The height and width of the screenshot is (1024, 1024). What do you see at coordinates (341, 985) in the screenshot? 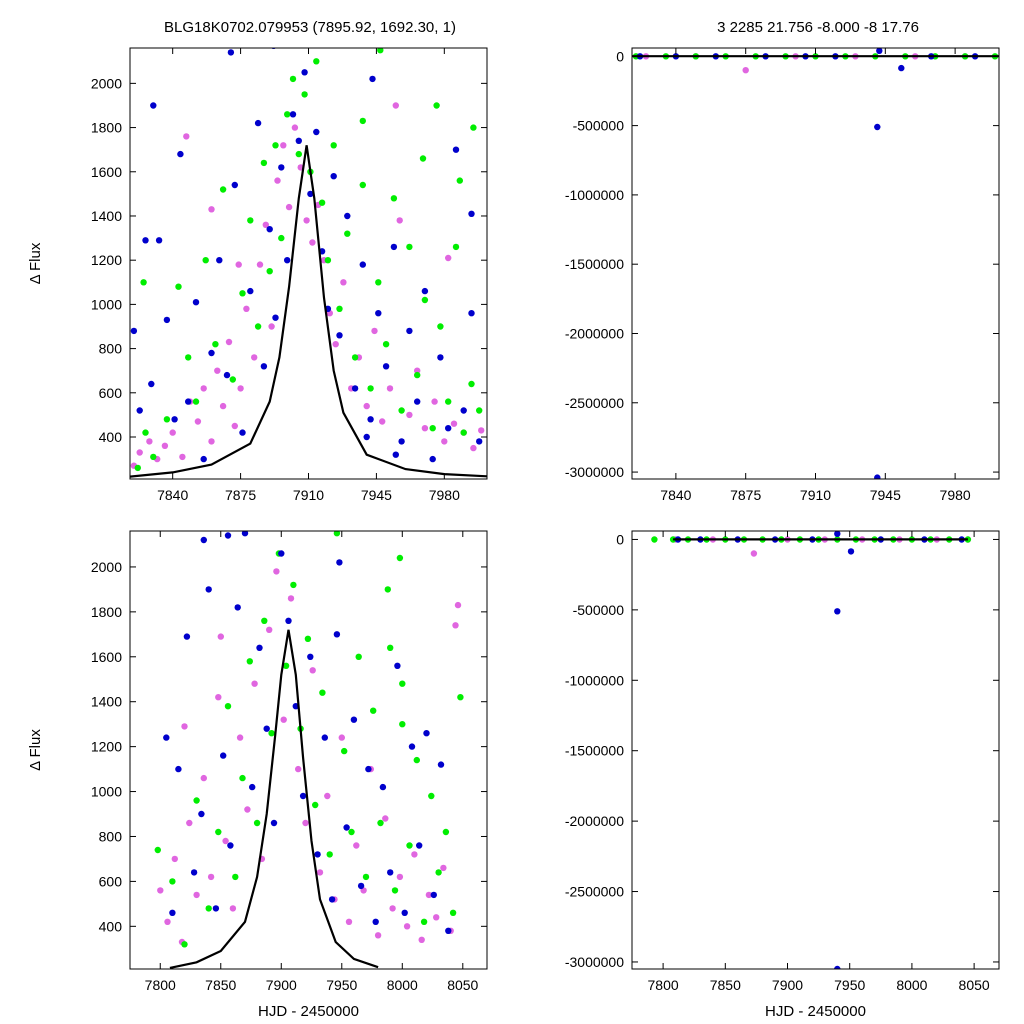
I see `x-tick-label: 7950` at bounding box center [341, 985].